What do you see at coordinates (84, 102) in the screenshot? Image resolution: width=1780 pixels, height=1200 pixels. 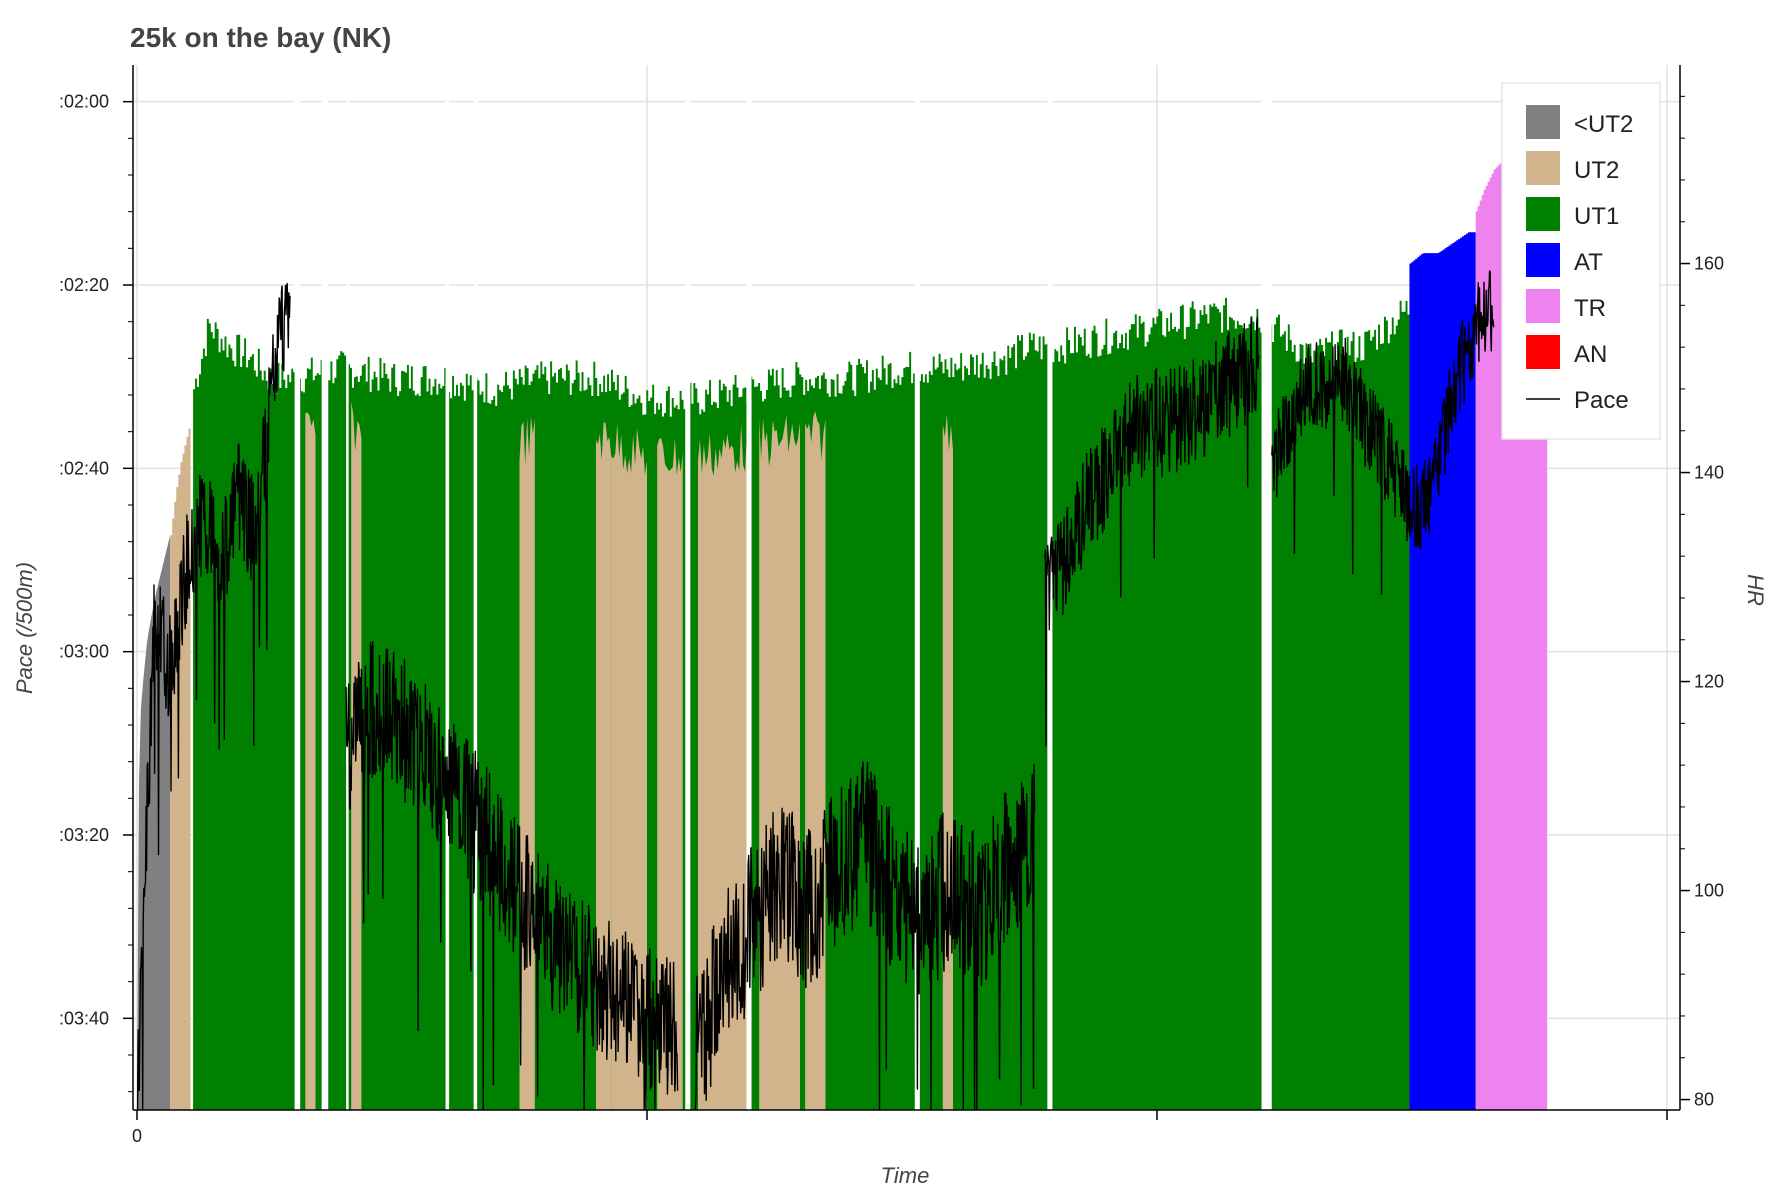 I see `y-tick-label-pace: :02:00` at bounding box center [84, 102].